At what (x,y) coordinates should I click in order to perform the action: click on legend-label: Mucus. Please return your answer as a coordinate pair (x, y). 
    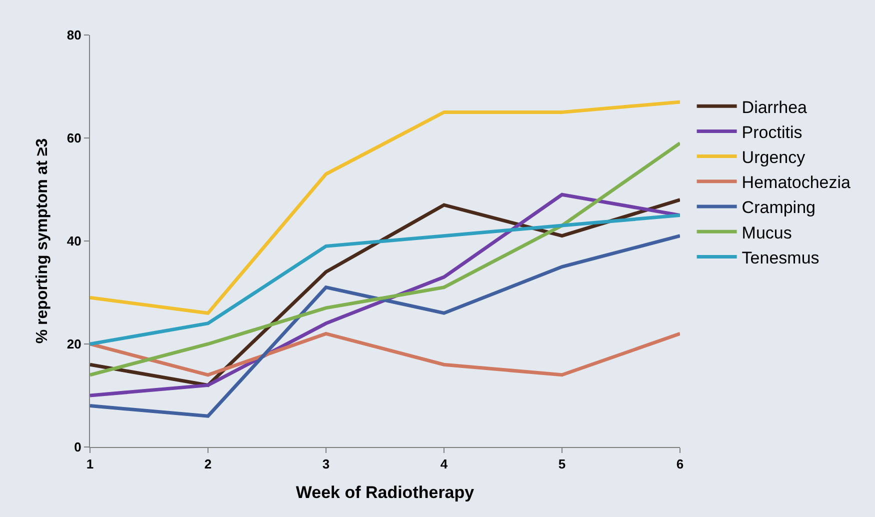
    Looking at the image, I should click on (767, 232).